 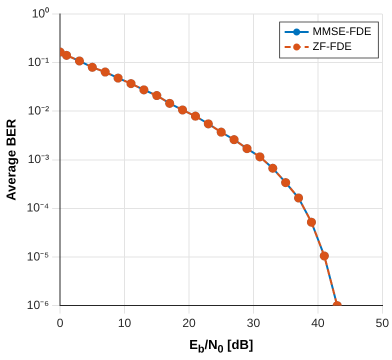 What do you see at coordinates (221, 346) in the screenshot?
I see `x-axis-title: E$_{b}$/N$_{0}$ [dB]` at bounding box center [221, 346].